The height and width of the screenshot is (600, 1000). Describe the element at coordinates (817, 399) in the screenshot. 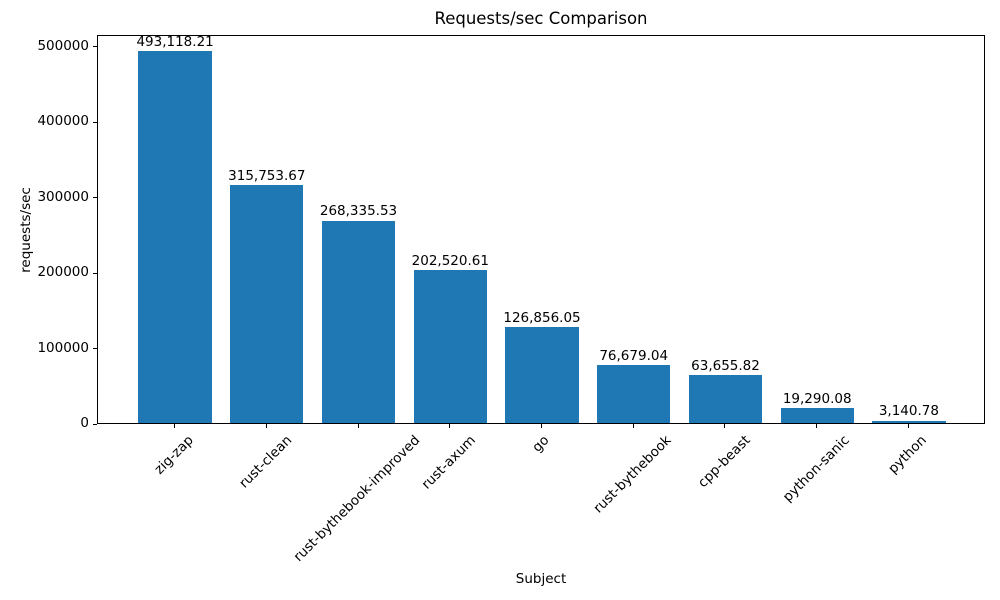

I see `bar-value-label: 19,290.08` at that location.